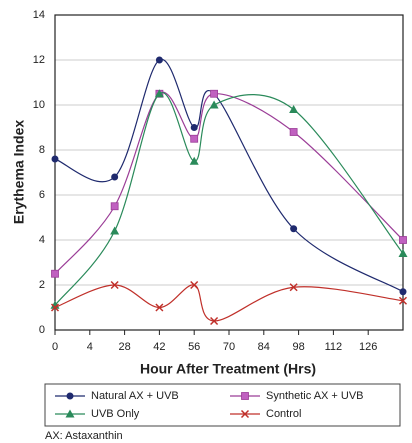 This screenshot has height=443, width=412. I want to click on legend-label: Natural AX + UVB, so click(135, 396).